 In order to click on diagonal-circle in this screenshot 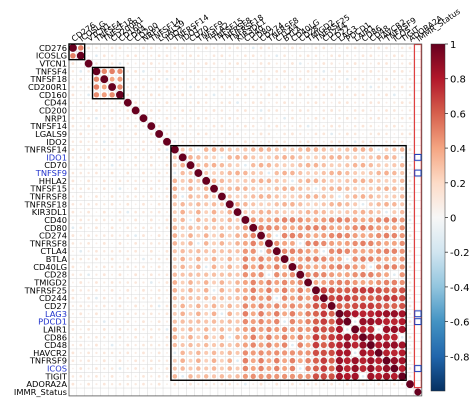, I will do `click(104, 79)`.